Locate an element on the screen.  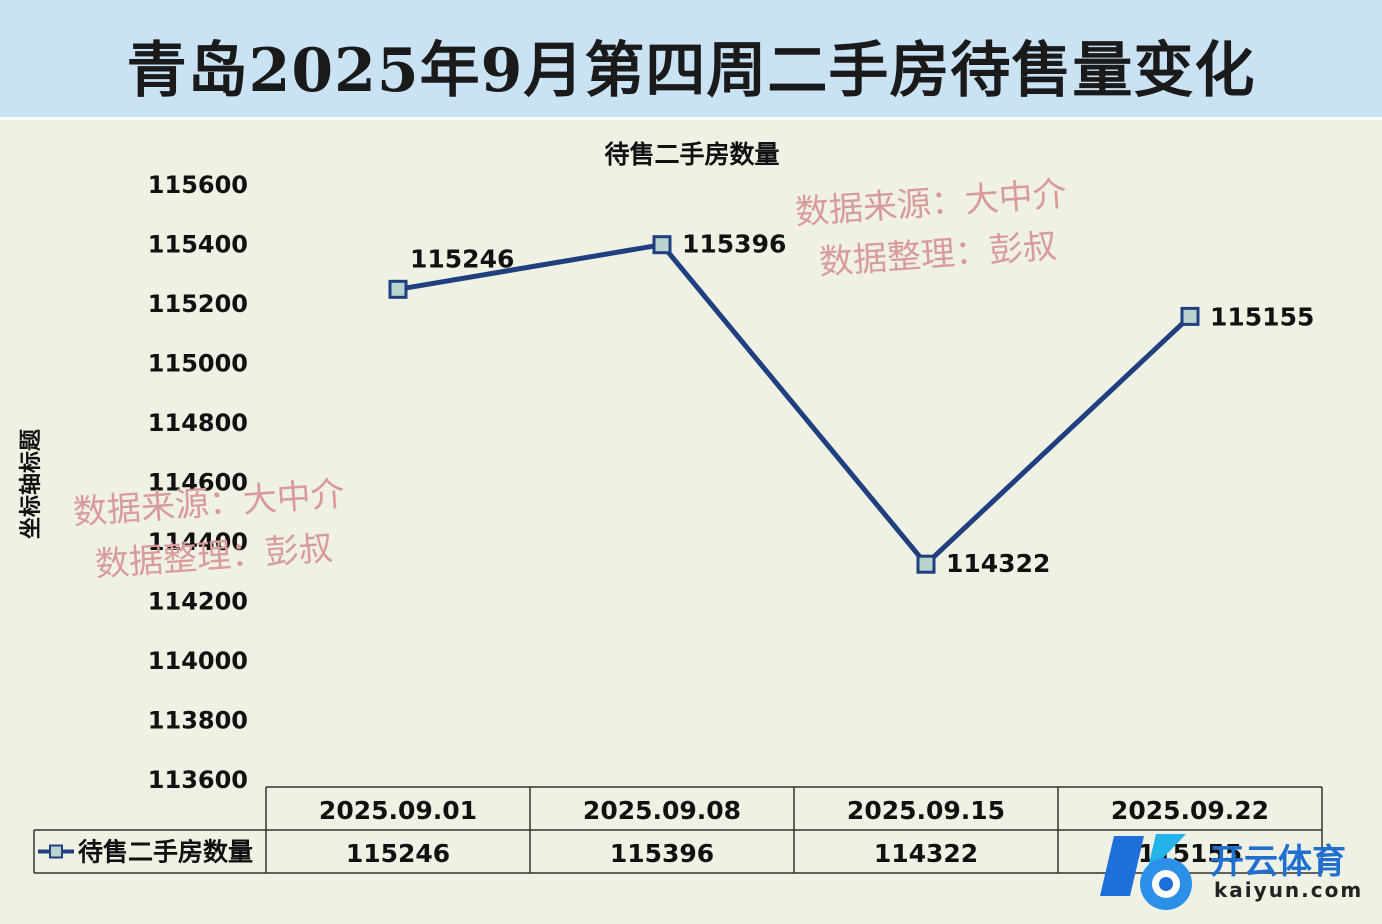
table-category-cell: 2025.09.08 is located at coordinates (662, 810).